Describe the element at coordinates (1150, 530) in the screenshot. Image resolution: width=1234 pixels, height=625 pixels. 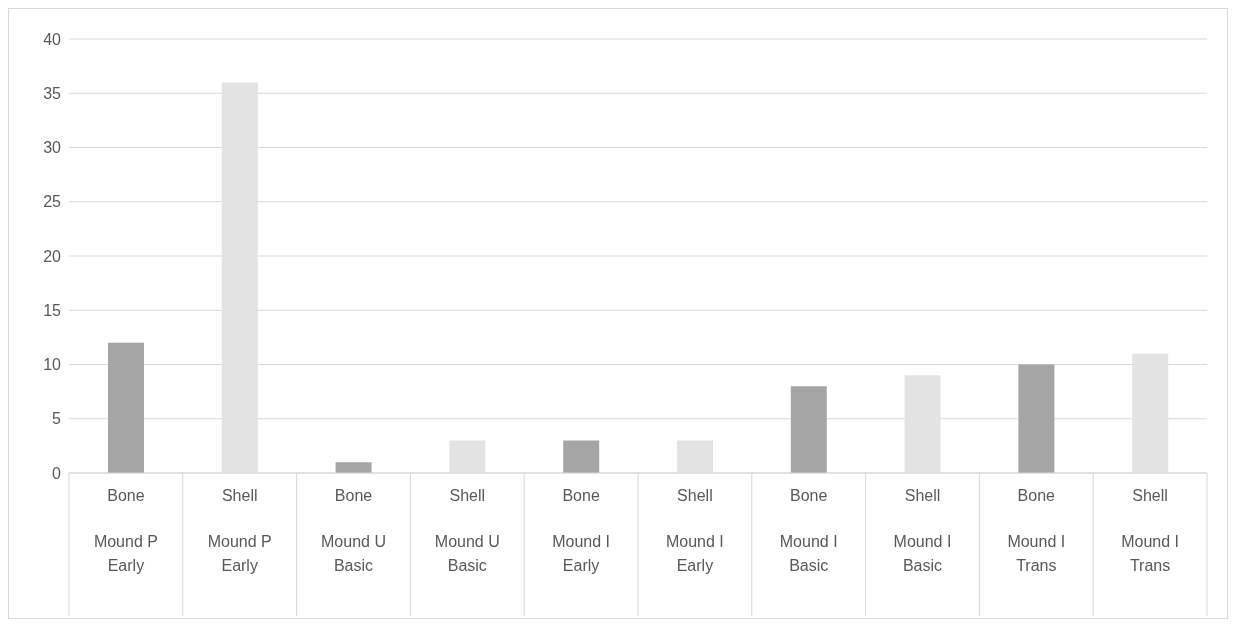
I see `category-label: Shell Mound I Trans` at that location.